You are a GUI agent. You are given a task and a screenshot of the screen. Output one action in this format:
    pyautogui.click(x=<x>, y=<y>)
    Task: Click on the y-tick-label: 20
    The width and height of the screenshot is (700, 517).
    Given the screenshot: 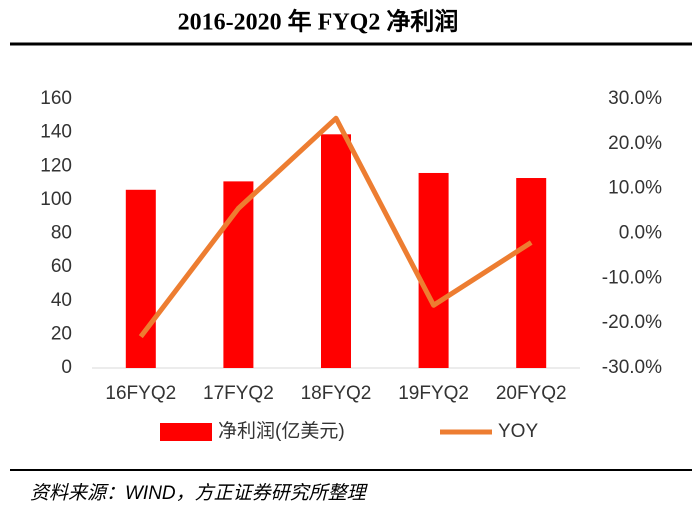 What is the action you would take?
    pyautogui.click(x=61, y=333)
    